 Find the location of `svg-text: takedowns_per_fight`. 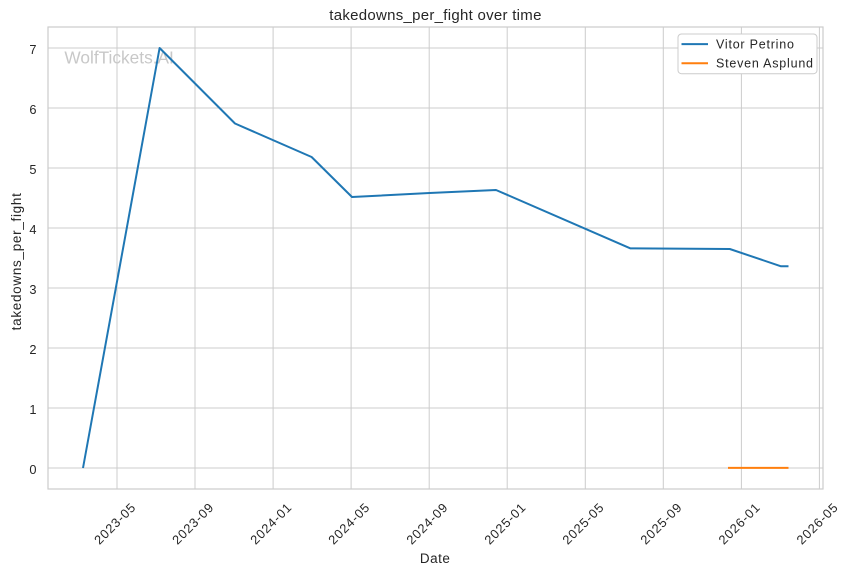

svg-text: takedowns_per_fight is located at coordinates (16, 261).